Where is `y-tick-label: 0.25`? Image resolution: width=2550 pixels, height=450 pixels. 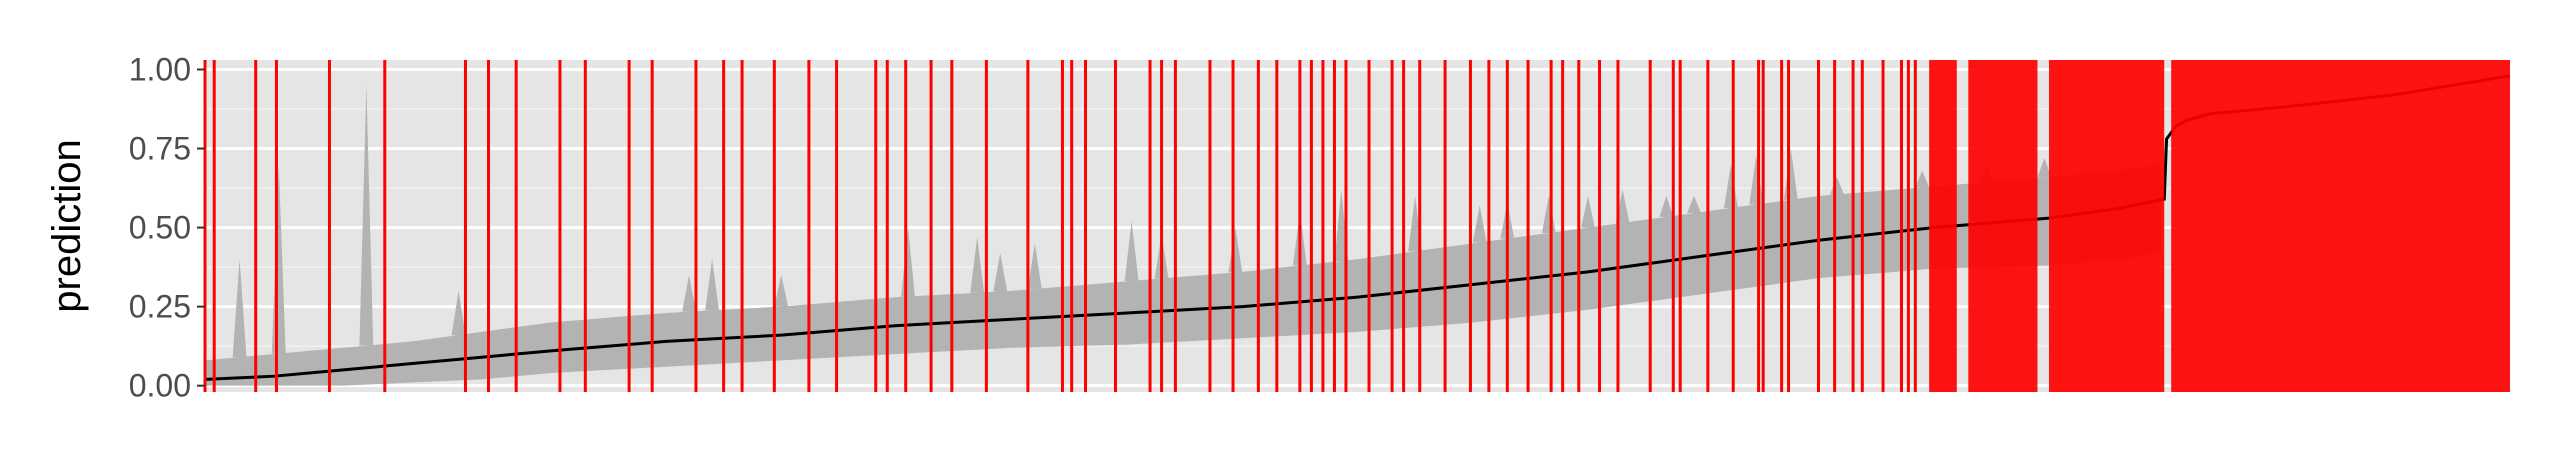
y-tick-label: 0.25 is located at coordinates (160, 307).